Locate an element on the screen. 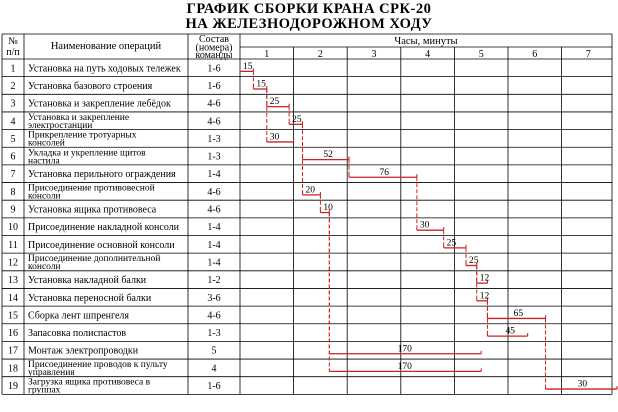  gantt-bar-label: 10 is located at coordinates (328, 208).